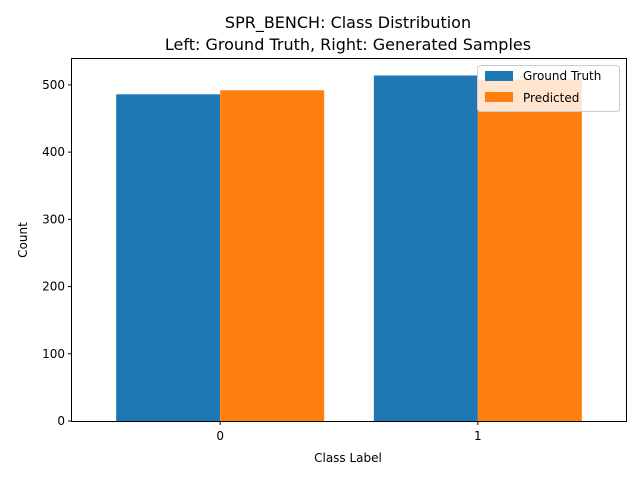  What do you see at coordinates (220, 436) in the screenshot?
I see `x-tick-label-0: 0` at bounding box center [220, 436].